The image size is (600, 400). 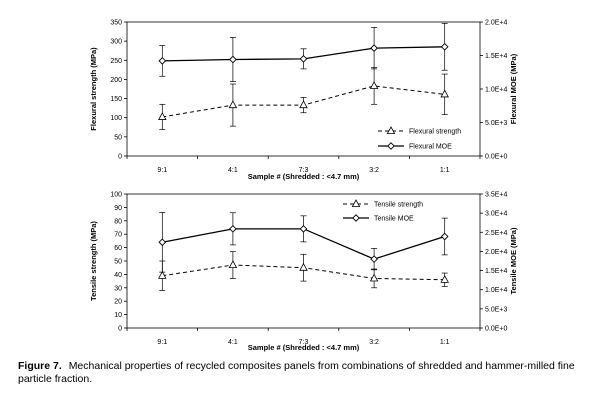 What do you see at coordinates (435, 132) in the screenshot?
I see `legend-label: Flexural strength` at bounding box center [435, 132].